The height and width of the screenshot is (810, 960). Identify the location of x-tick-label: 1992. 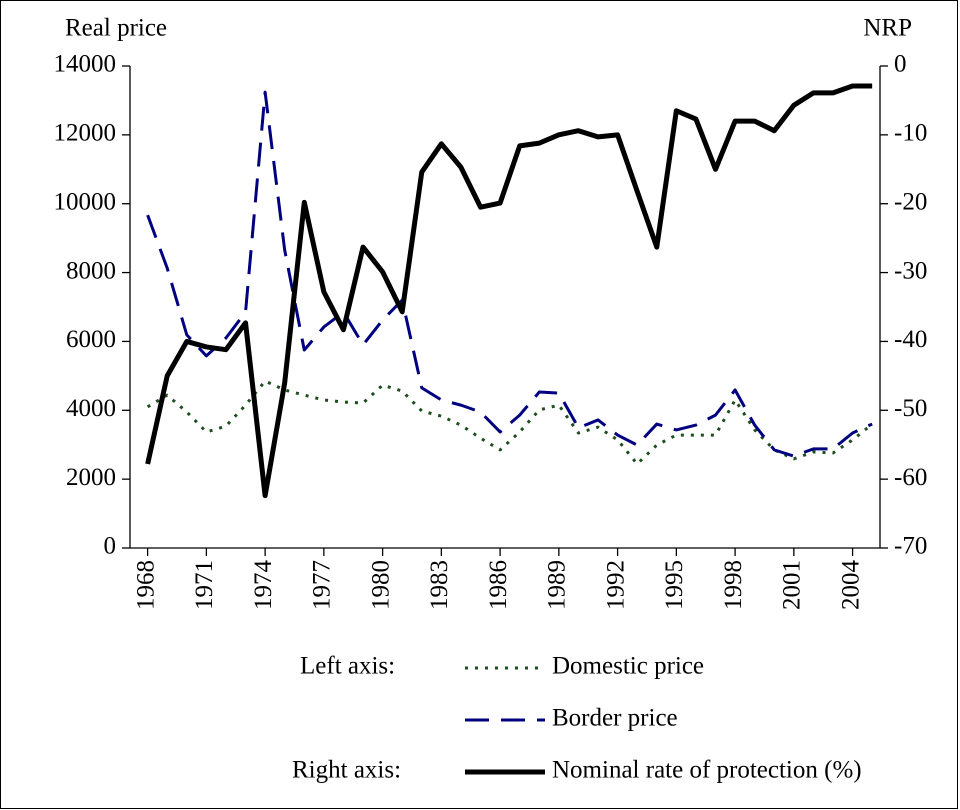
(615, 585).